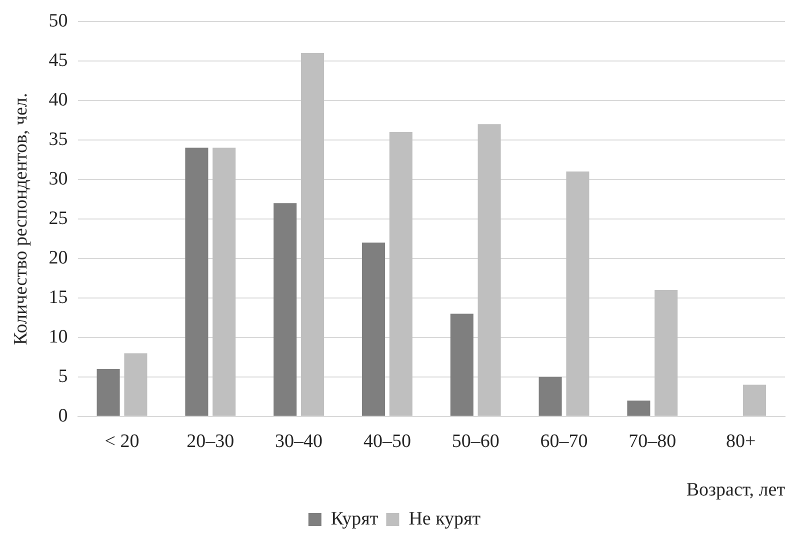  I want to click on x-axis-title: Возраст, лет, so click(736, 490).